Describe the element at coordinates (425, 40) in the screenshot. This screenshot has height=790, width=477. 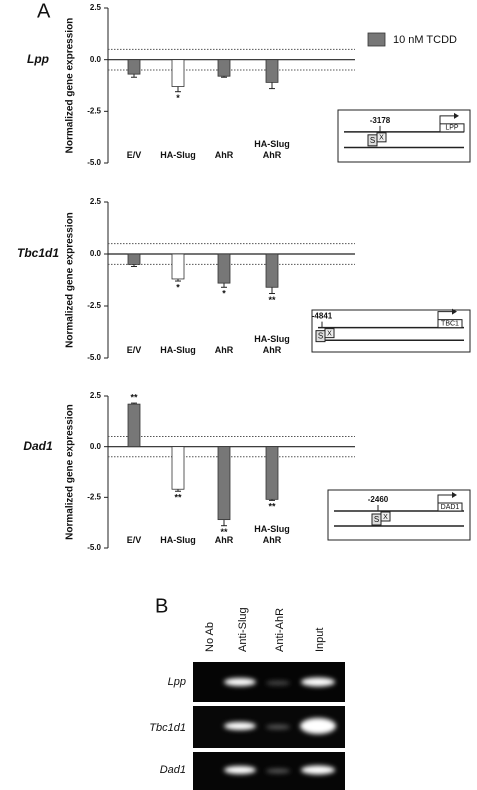
I see `legend-label: 10 nM TCDD` at that location.